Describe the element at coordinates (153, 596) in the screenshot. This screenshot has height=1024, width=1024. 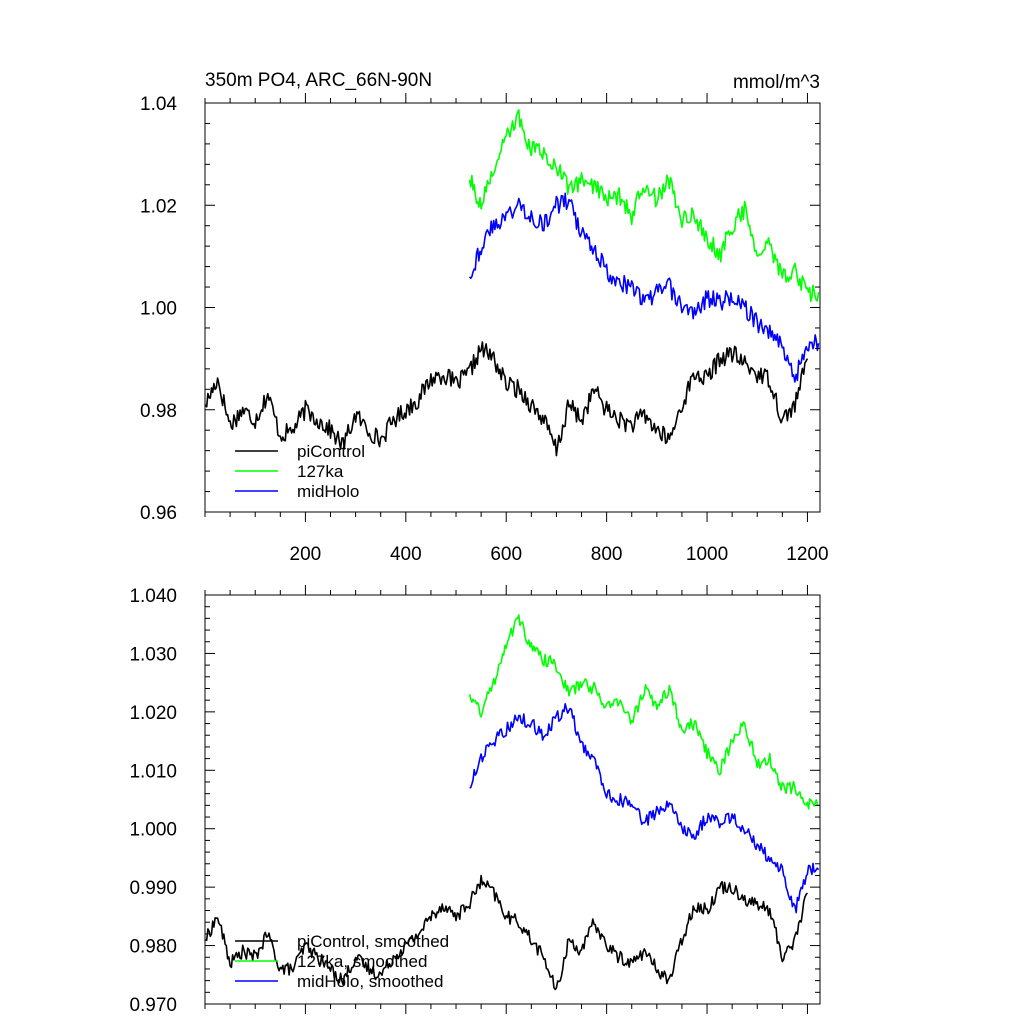
I see `y-tick-label: 1.040` at that location.